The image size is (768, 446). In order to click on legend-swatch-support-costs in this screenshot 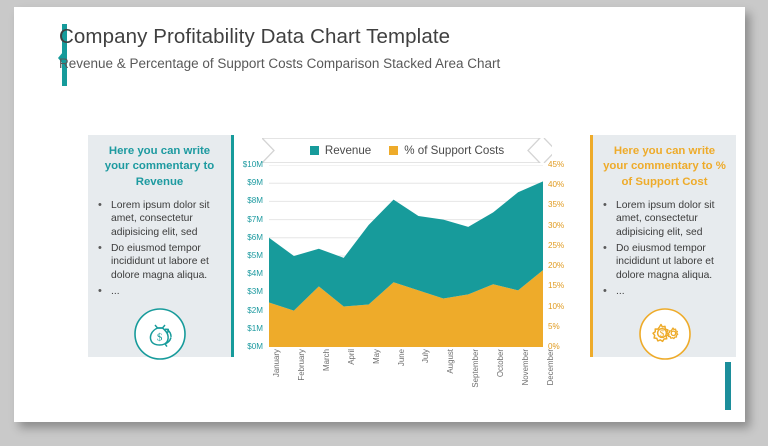, I will do `click(394, 150)`.